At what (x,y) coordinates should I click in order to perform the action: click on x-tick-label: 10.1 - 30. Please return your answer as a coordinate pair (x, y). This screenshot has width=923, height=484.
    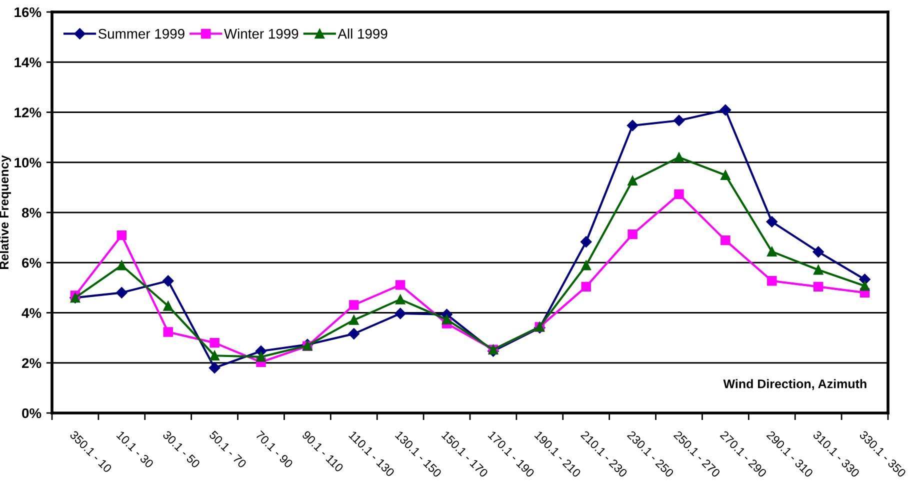
    Looking at the image, I should click on (135, 449).